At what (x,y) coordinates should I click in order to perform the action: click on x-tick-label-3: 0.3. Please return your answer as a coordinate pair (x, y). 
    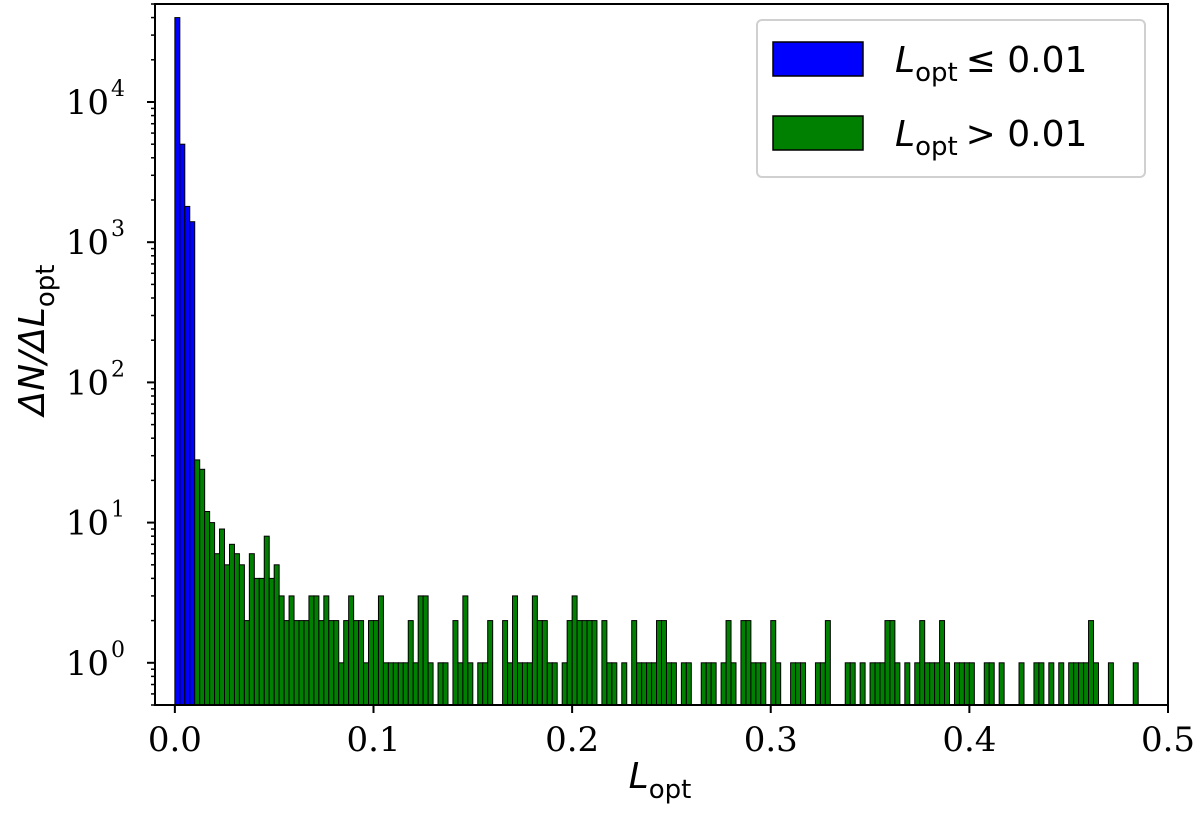
    Looking at the image, I should click on (771, 740).